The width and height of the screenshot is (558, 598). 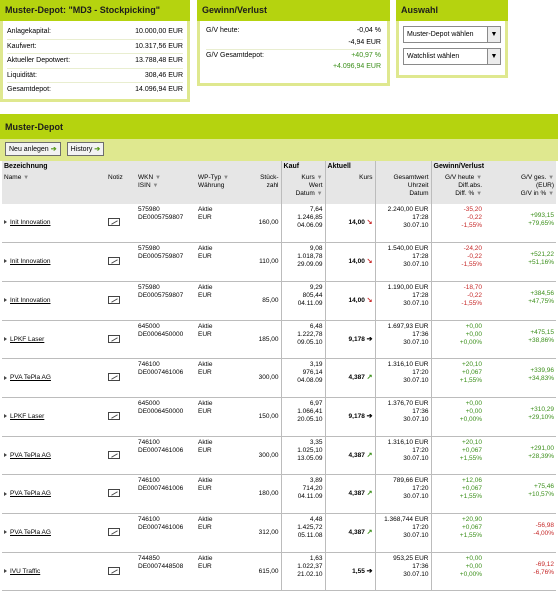 What do you see at coordinates (403, 378) in the screenshot?
I see `cell-gesamtwert: 1.316,10 EUR 17:20 30.07.10` at bounding box center [403, 378].